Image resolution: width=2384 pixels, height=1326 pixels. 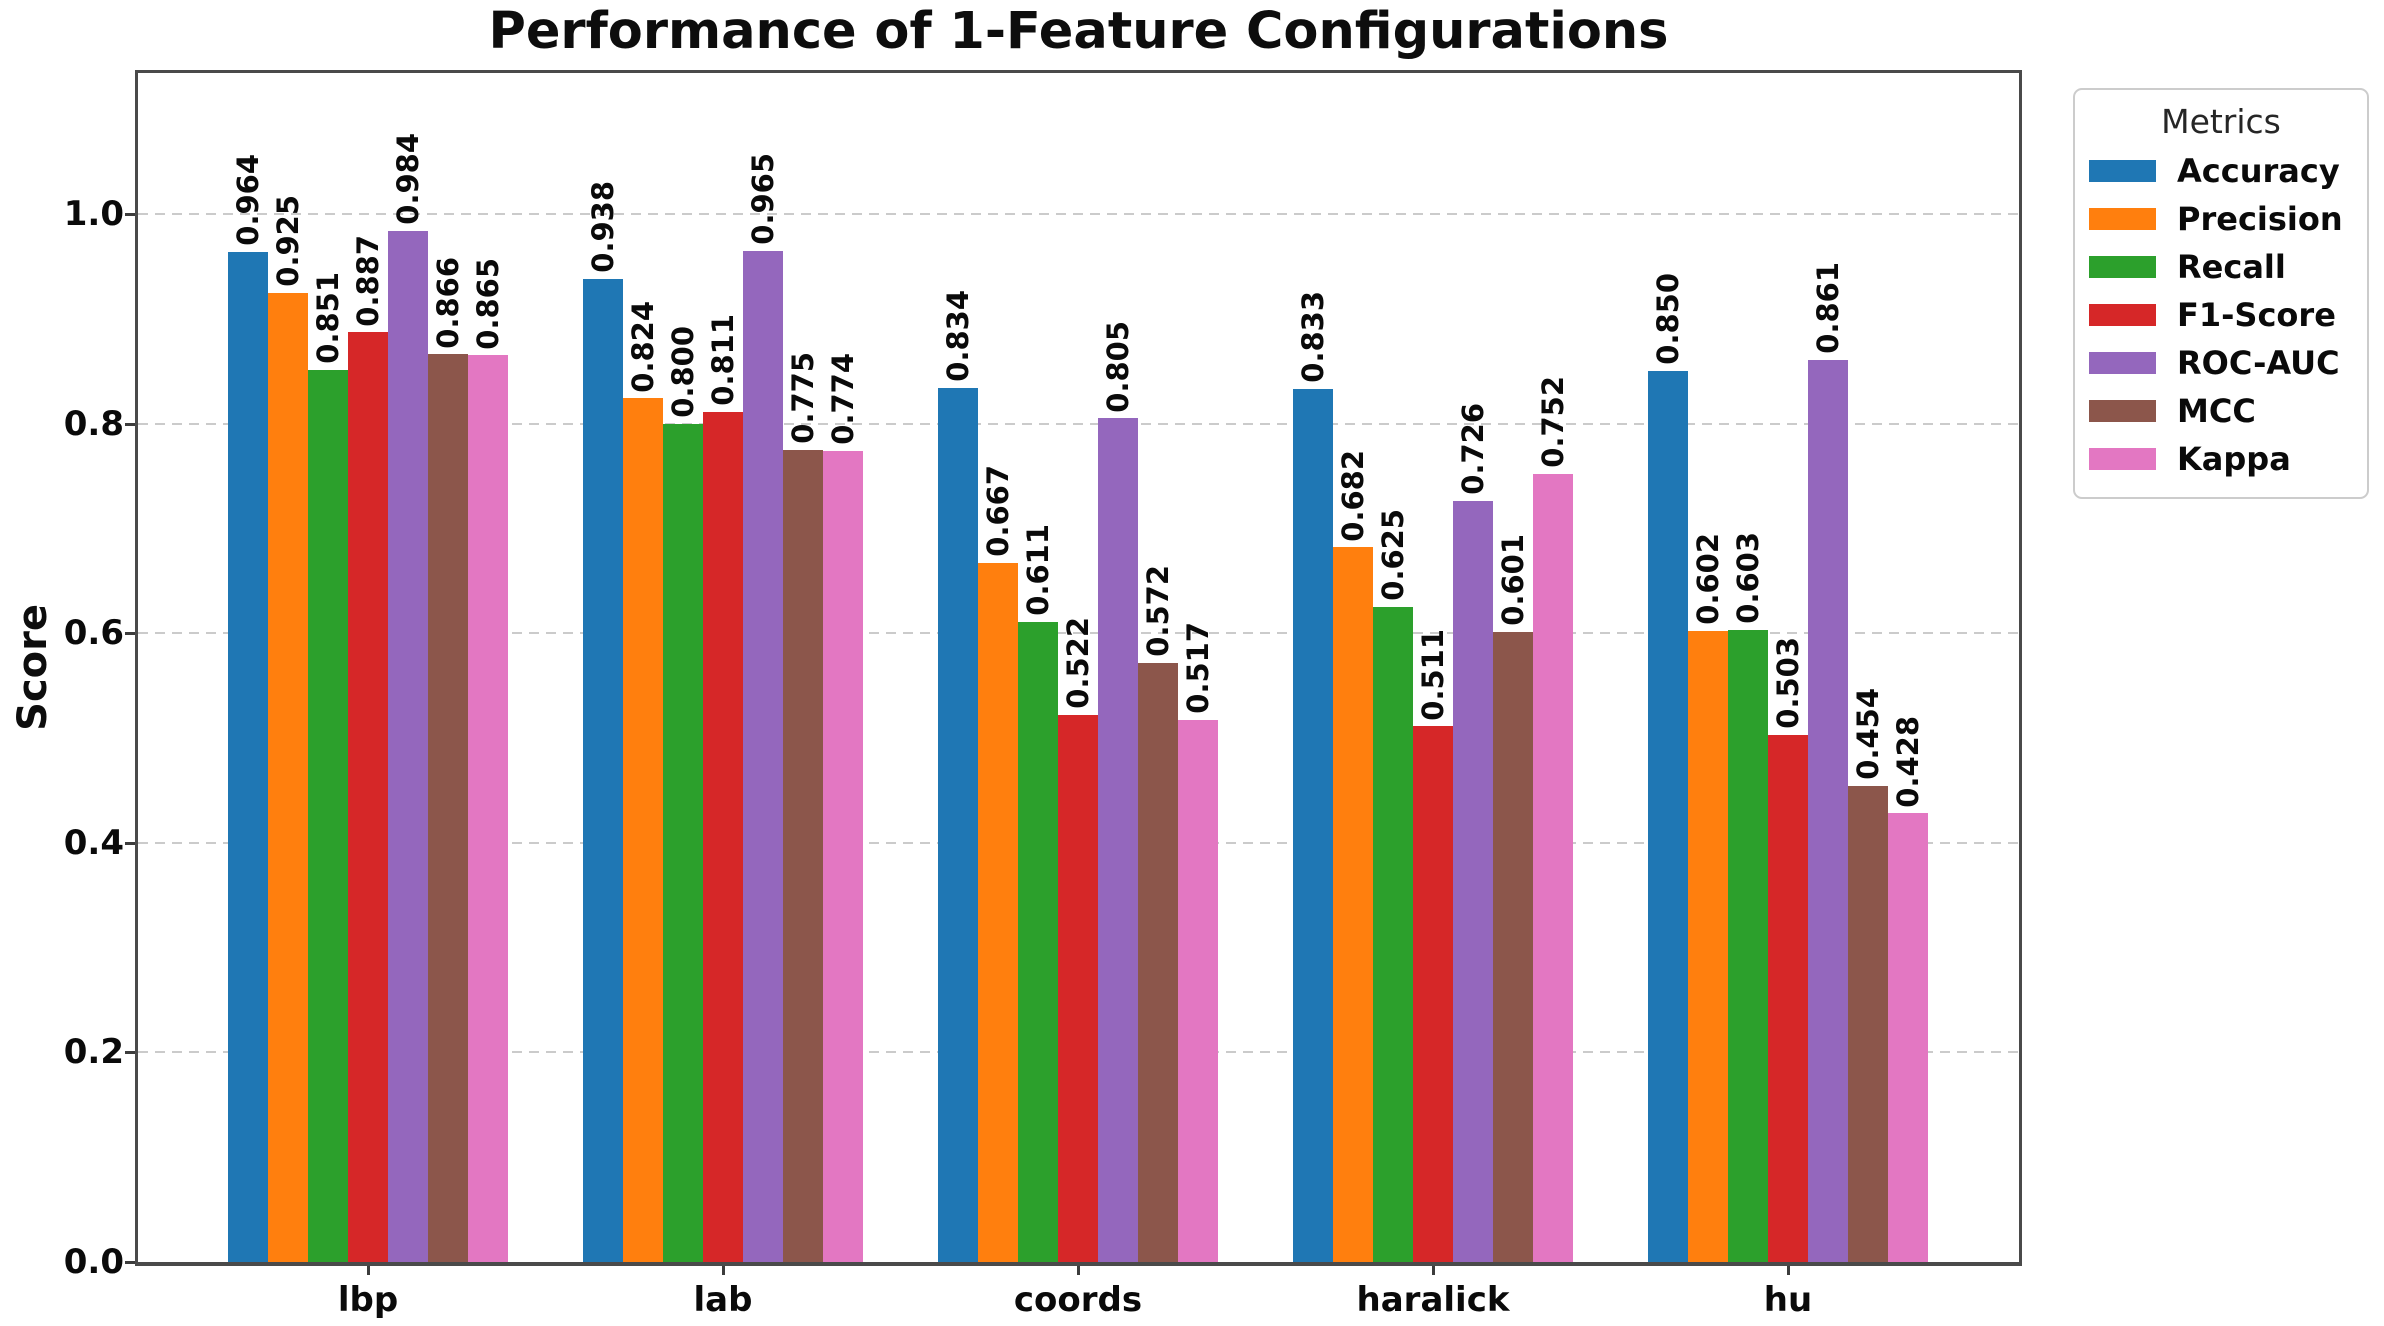 I want to click on bar-value-label-precision-lab: 0.824, so click(x=643, y=346).